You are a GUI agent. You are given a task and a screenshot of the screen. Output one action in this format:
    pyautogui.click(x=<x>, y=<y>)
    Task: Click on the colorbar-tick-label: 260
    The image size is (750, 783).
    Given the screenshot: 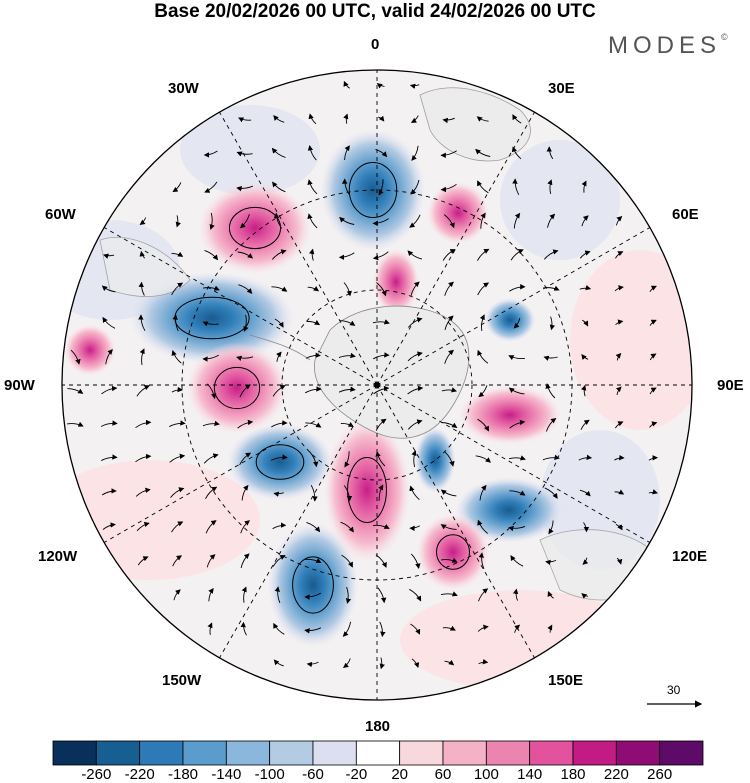 What is the action you would take?
    pyautogui.click(x=660, y=774)
    